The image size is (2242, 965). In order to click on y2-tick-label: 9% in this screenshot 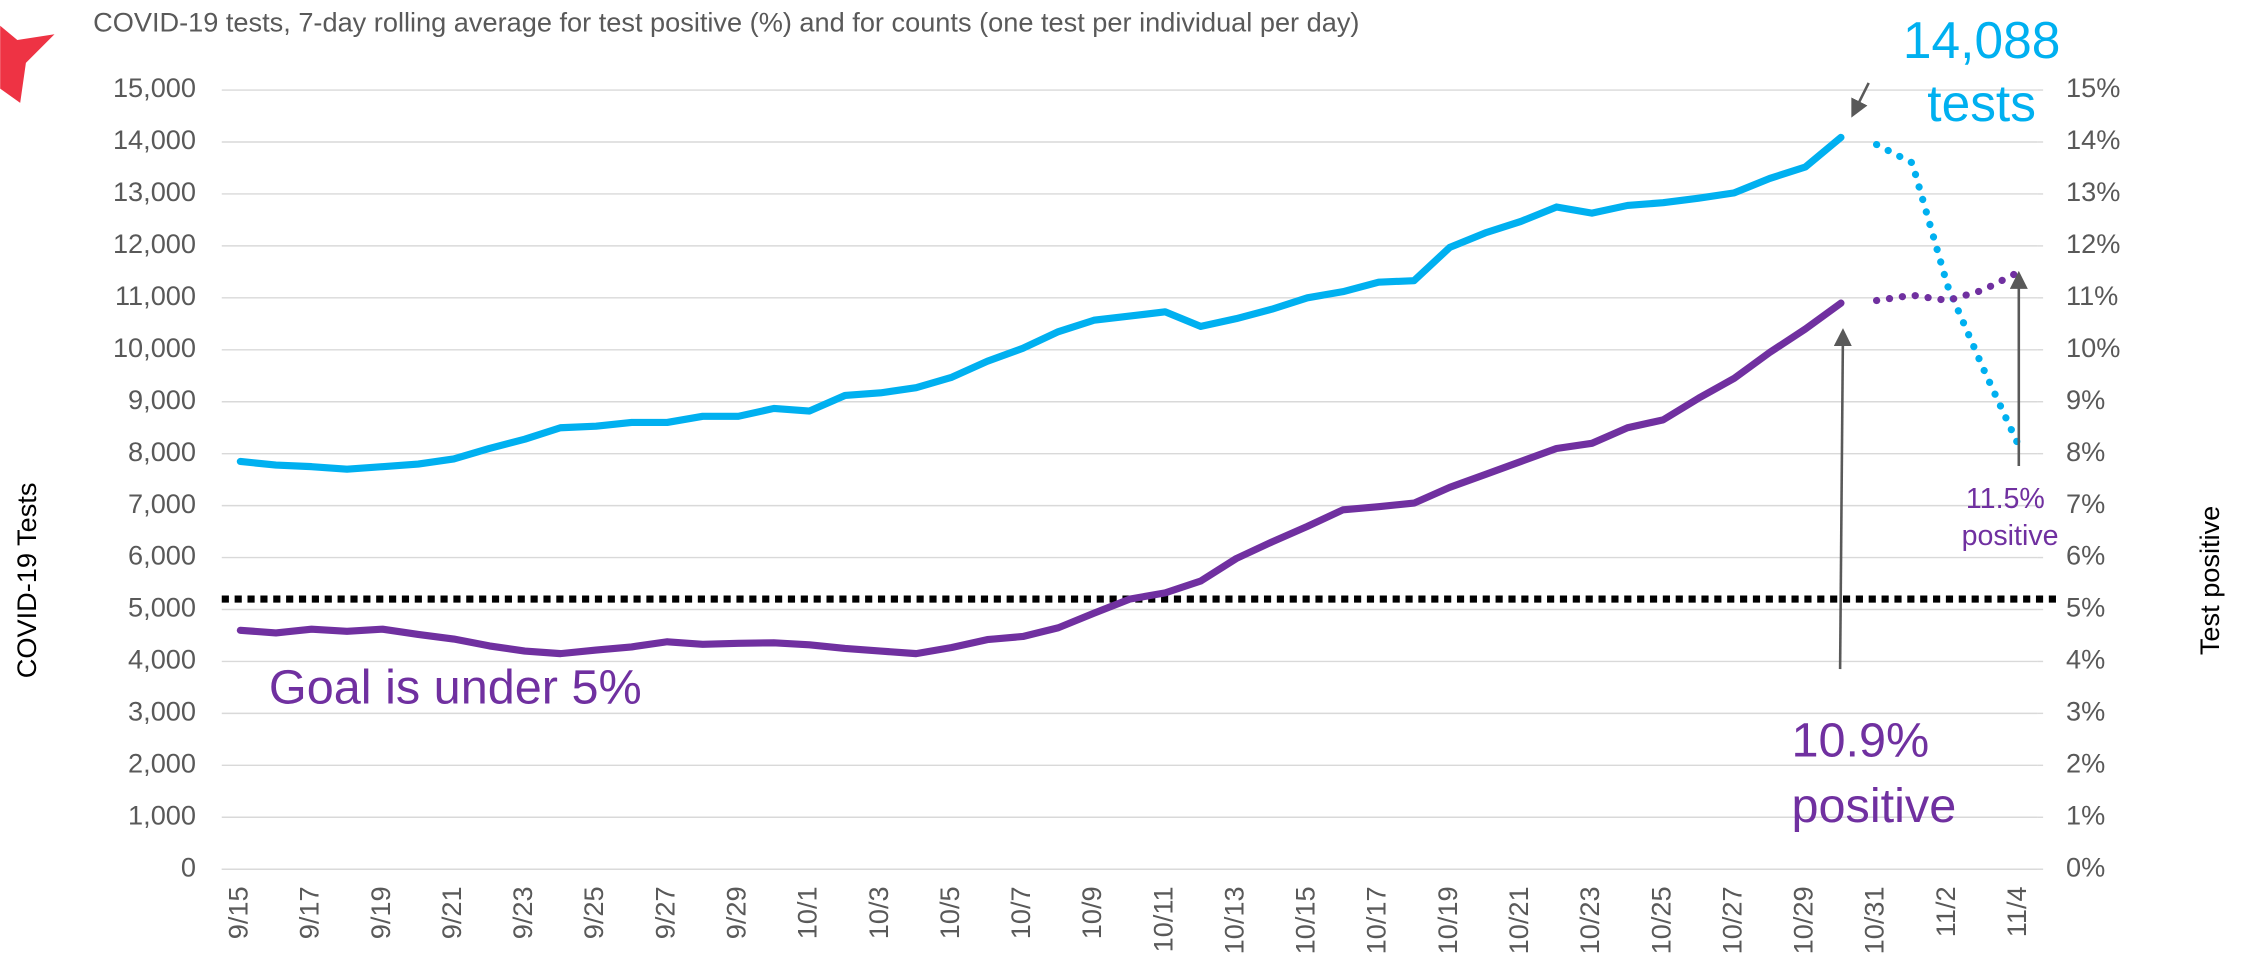, I will do `click(2085, 399)`.